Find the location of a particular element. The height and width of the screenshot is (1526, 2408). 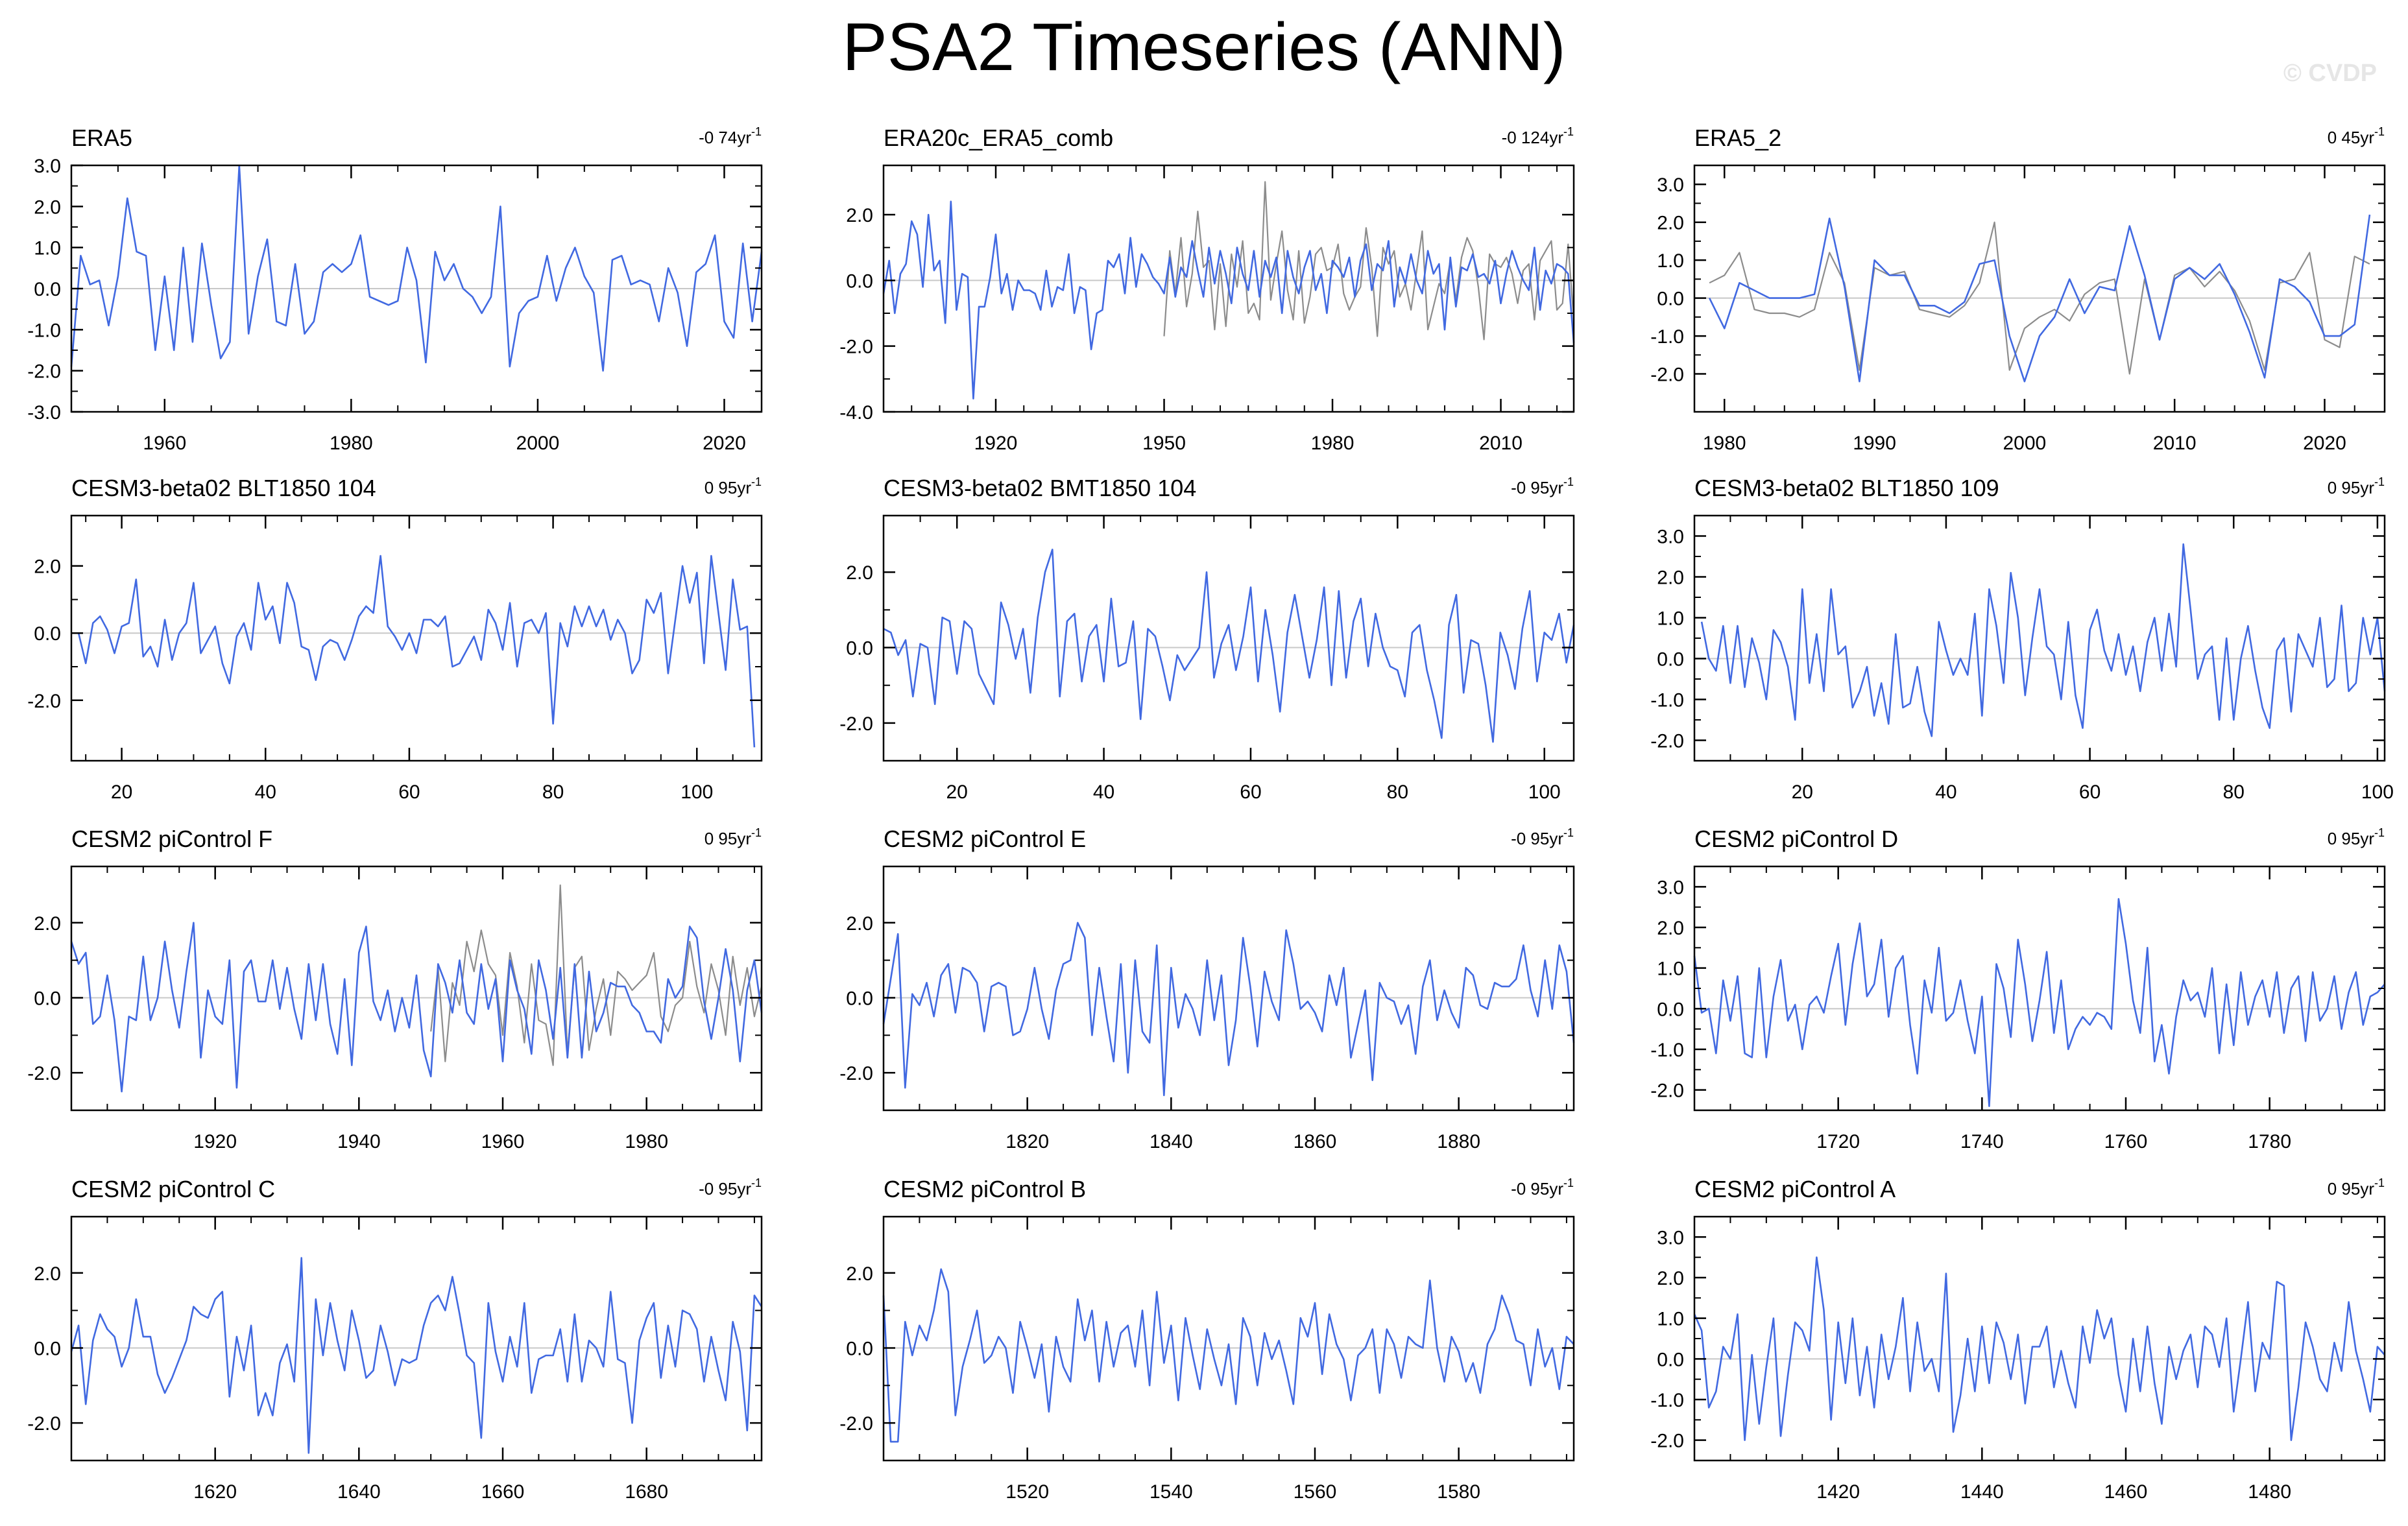

panel-title: CESM2 piControl B is located at coordinates (985, 1189).